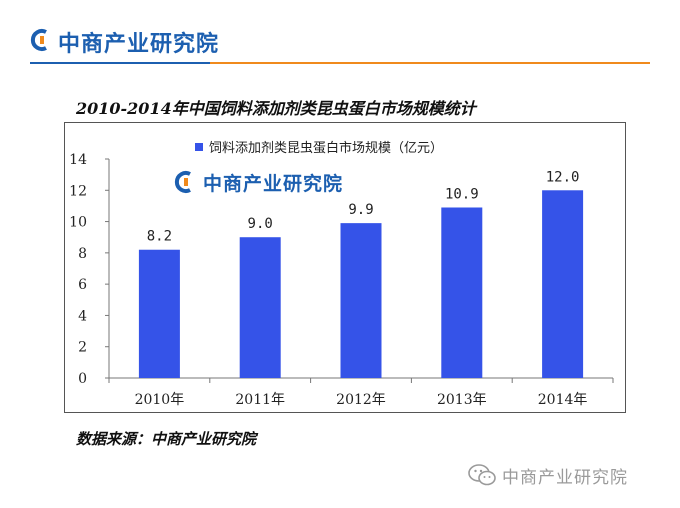  Describe the element at coordinates (326, 148) in the screenshot. I see `legend-label: 饲料添加剂类昆虫蛋白市场规模（亿元）` at that location.